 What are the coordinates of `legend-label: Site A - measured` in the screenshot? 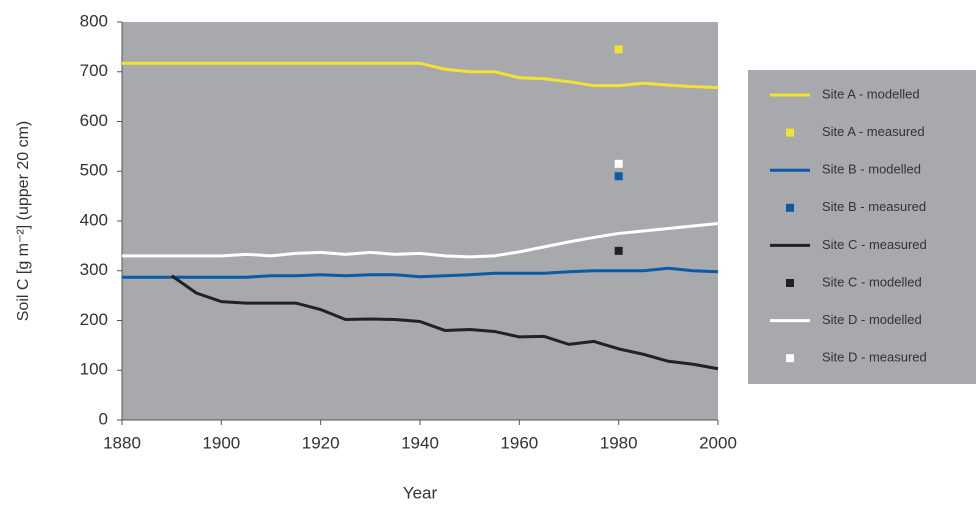 It's located at (873, 131).